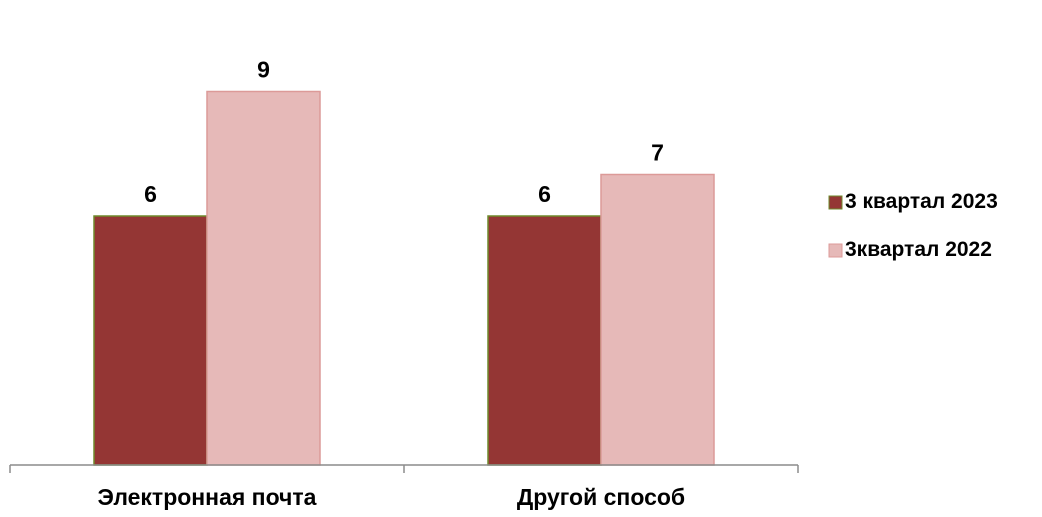 The height and width of the screenshot is (517, 1042). Describe the element at coordinates (913, 225) in the screenshot. I see `legend: 3 квартал 2023 3квартал 2022` at that location.